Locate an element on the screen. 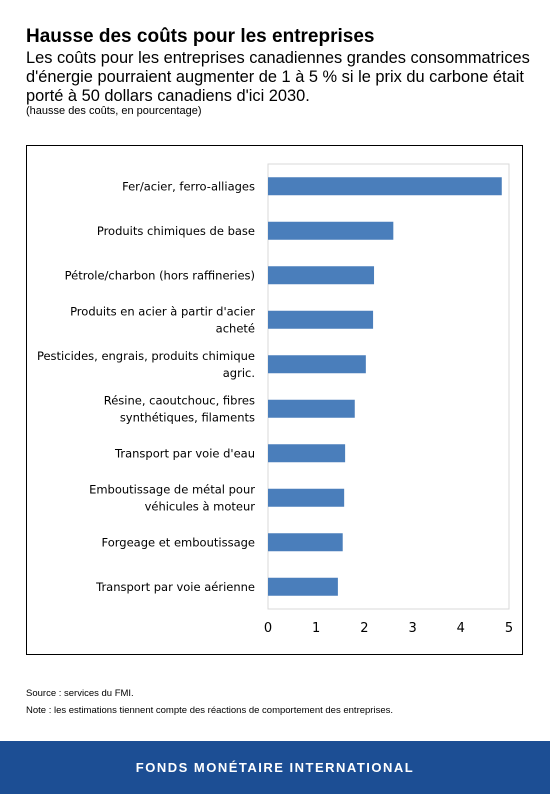 This screenshot has height=794, width=550. chart-title: Hausse des coûts pour les entreprises is located at coordinates (200, 36).